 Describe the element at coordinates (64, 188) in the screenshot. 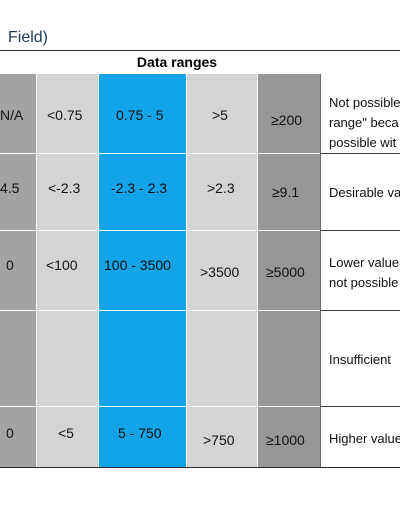

I see `table-cell: <-2.3` at that location.